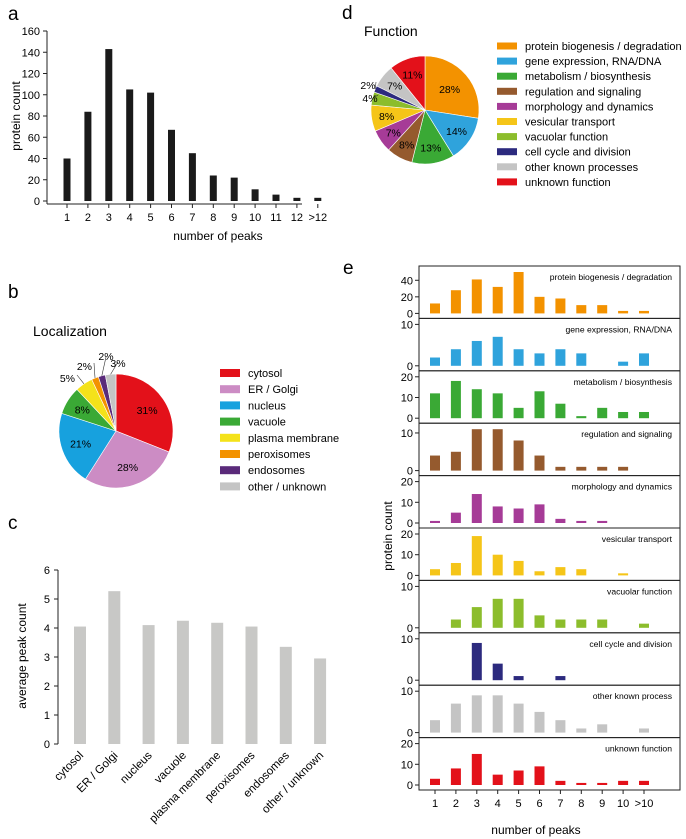 Image resolution: width=686 pixels, height=839 pixels. I want to click on pie-value-label: 8%, so click(386, 117).